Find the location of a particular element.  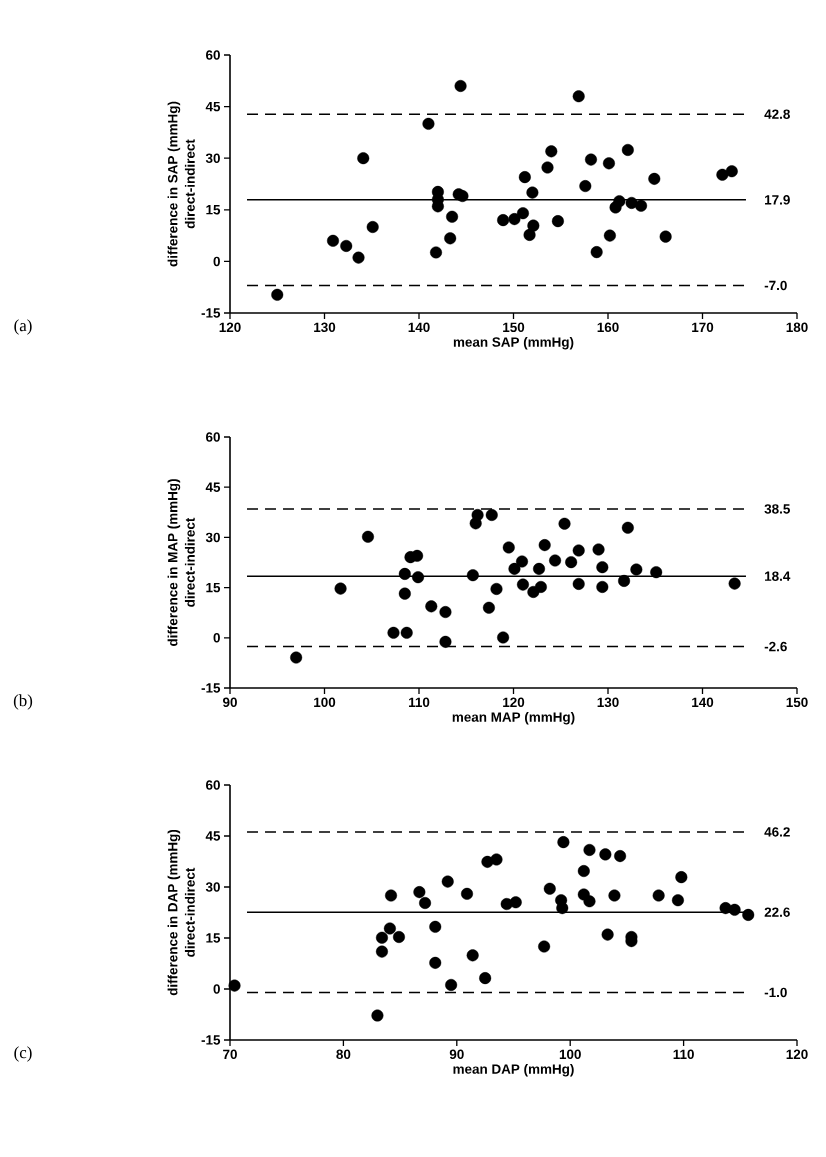

ref-line-label: -1.0 is located at coordinates (775, 992).